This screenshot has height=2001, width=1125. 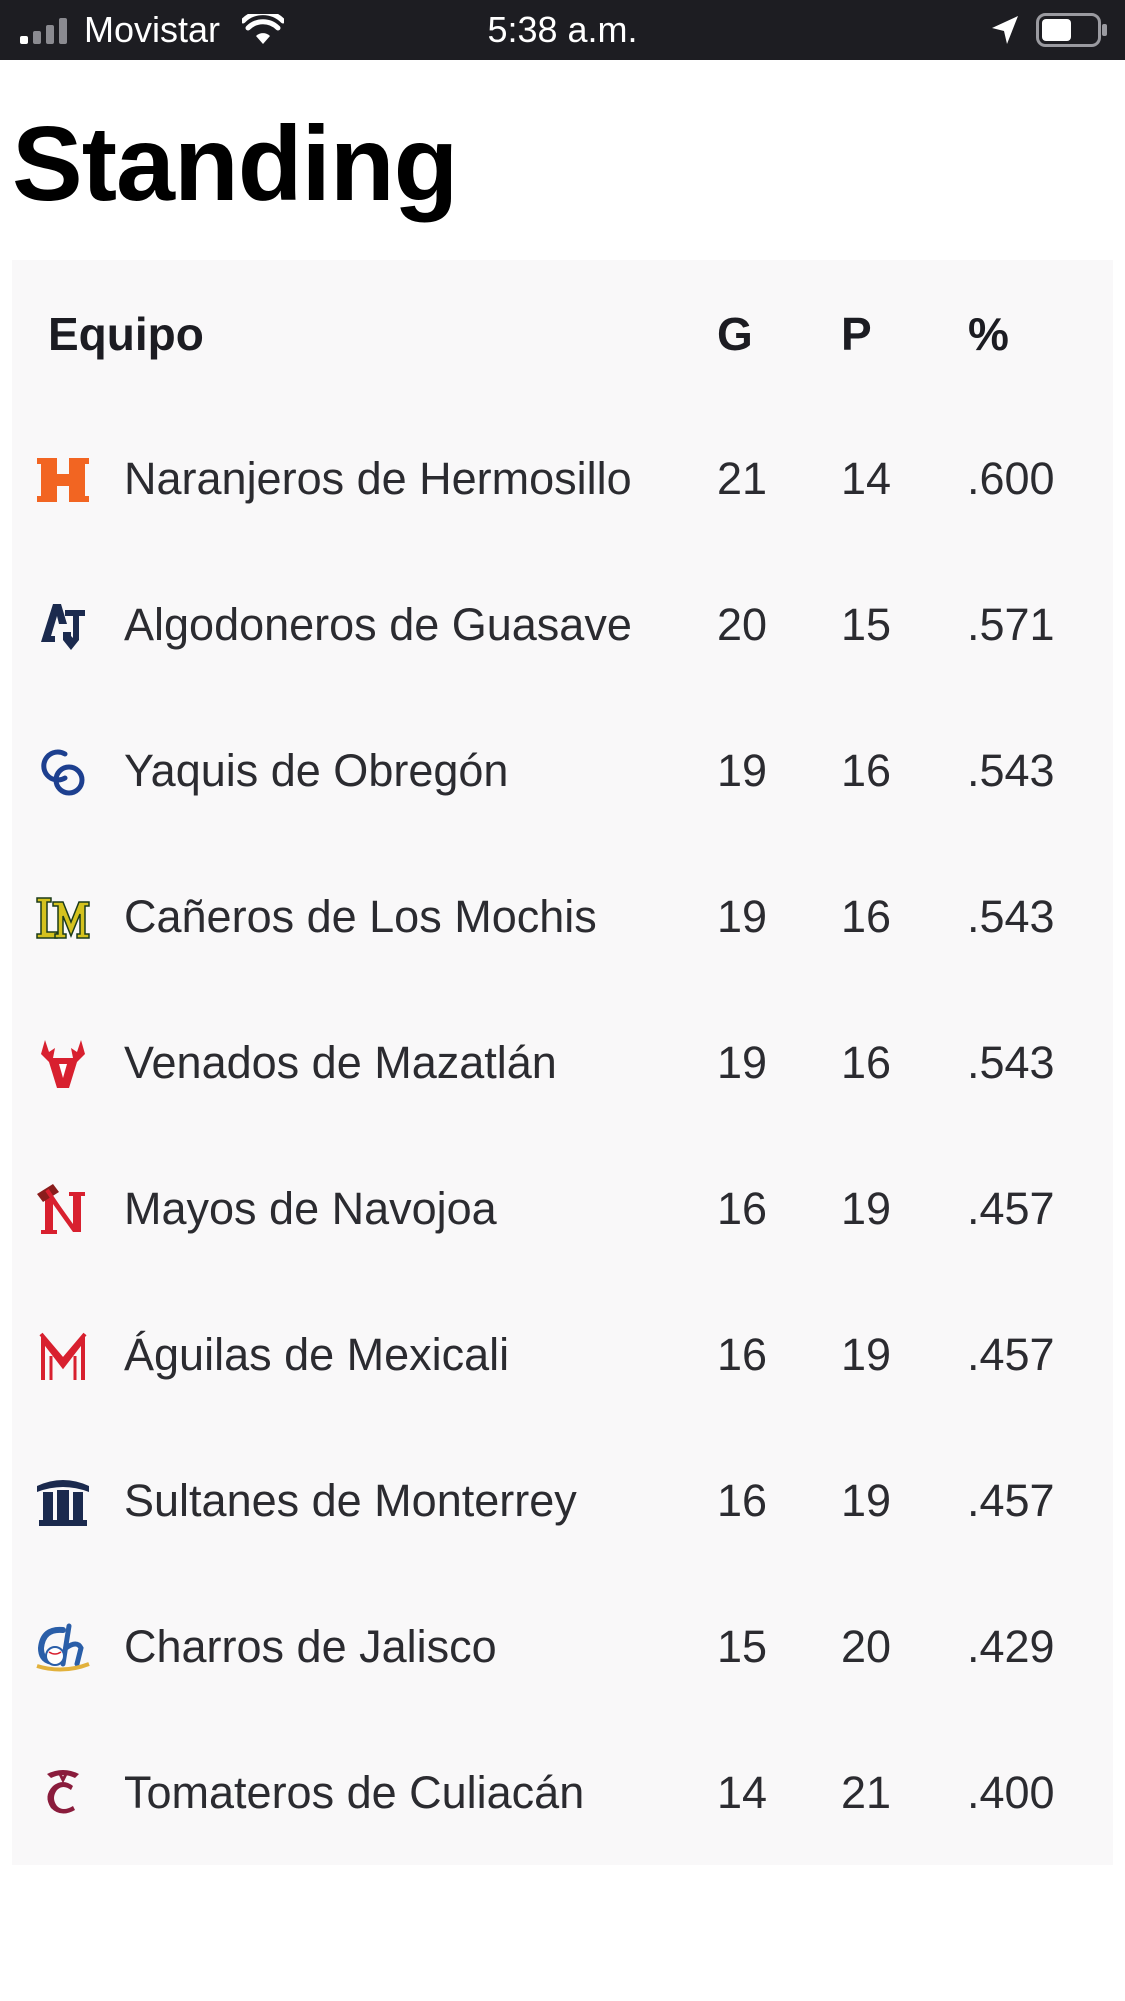 I want to click on table-row: Tomateros de Culiacán 14 21 .400, so click(x=562, y=1793).